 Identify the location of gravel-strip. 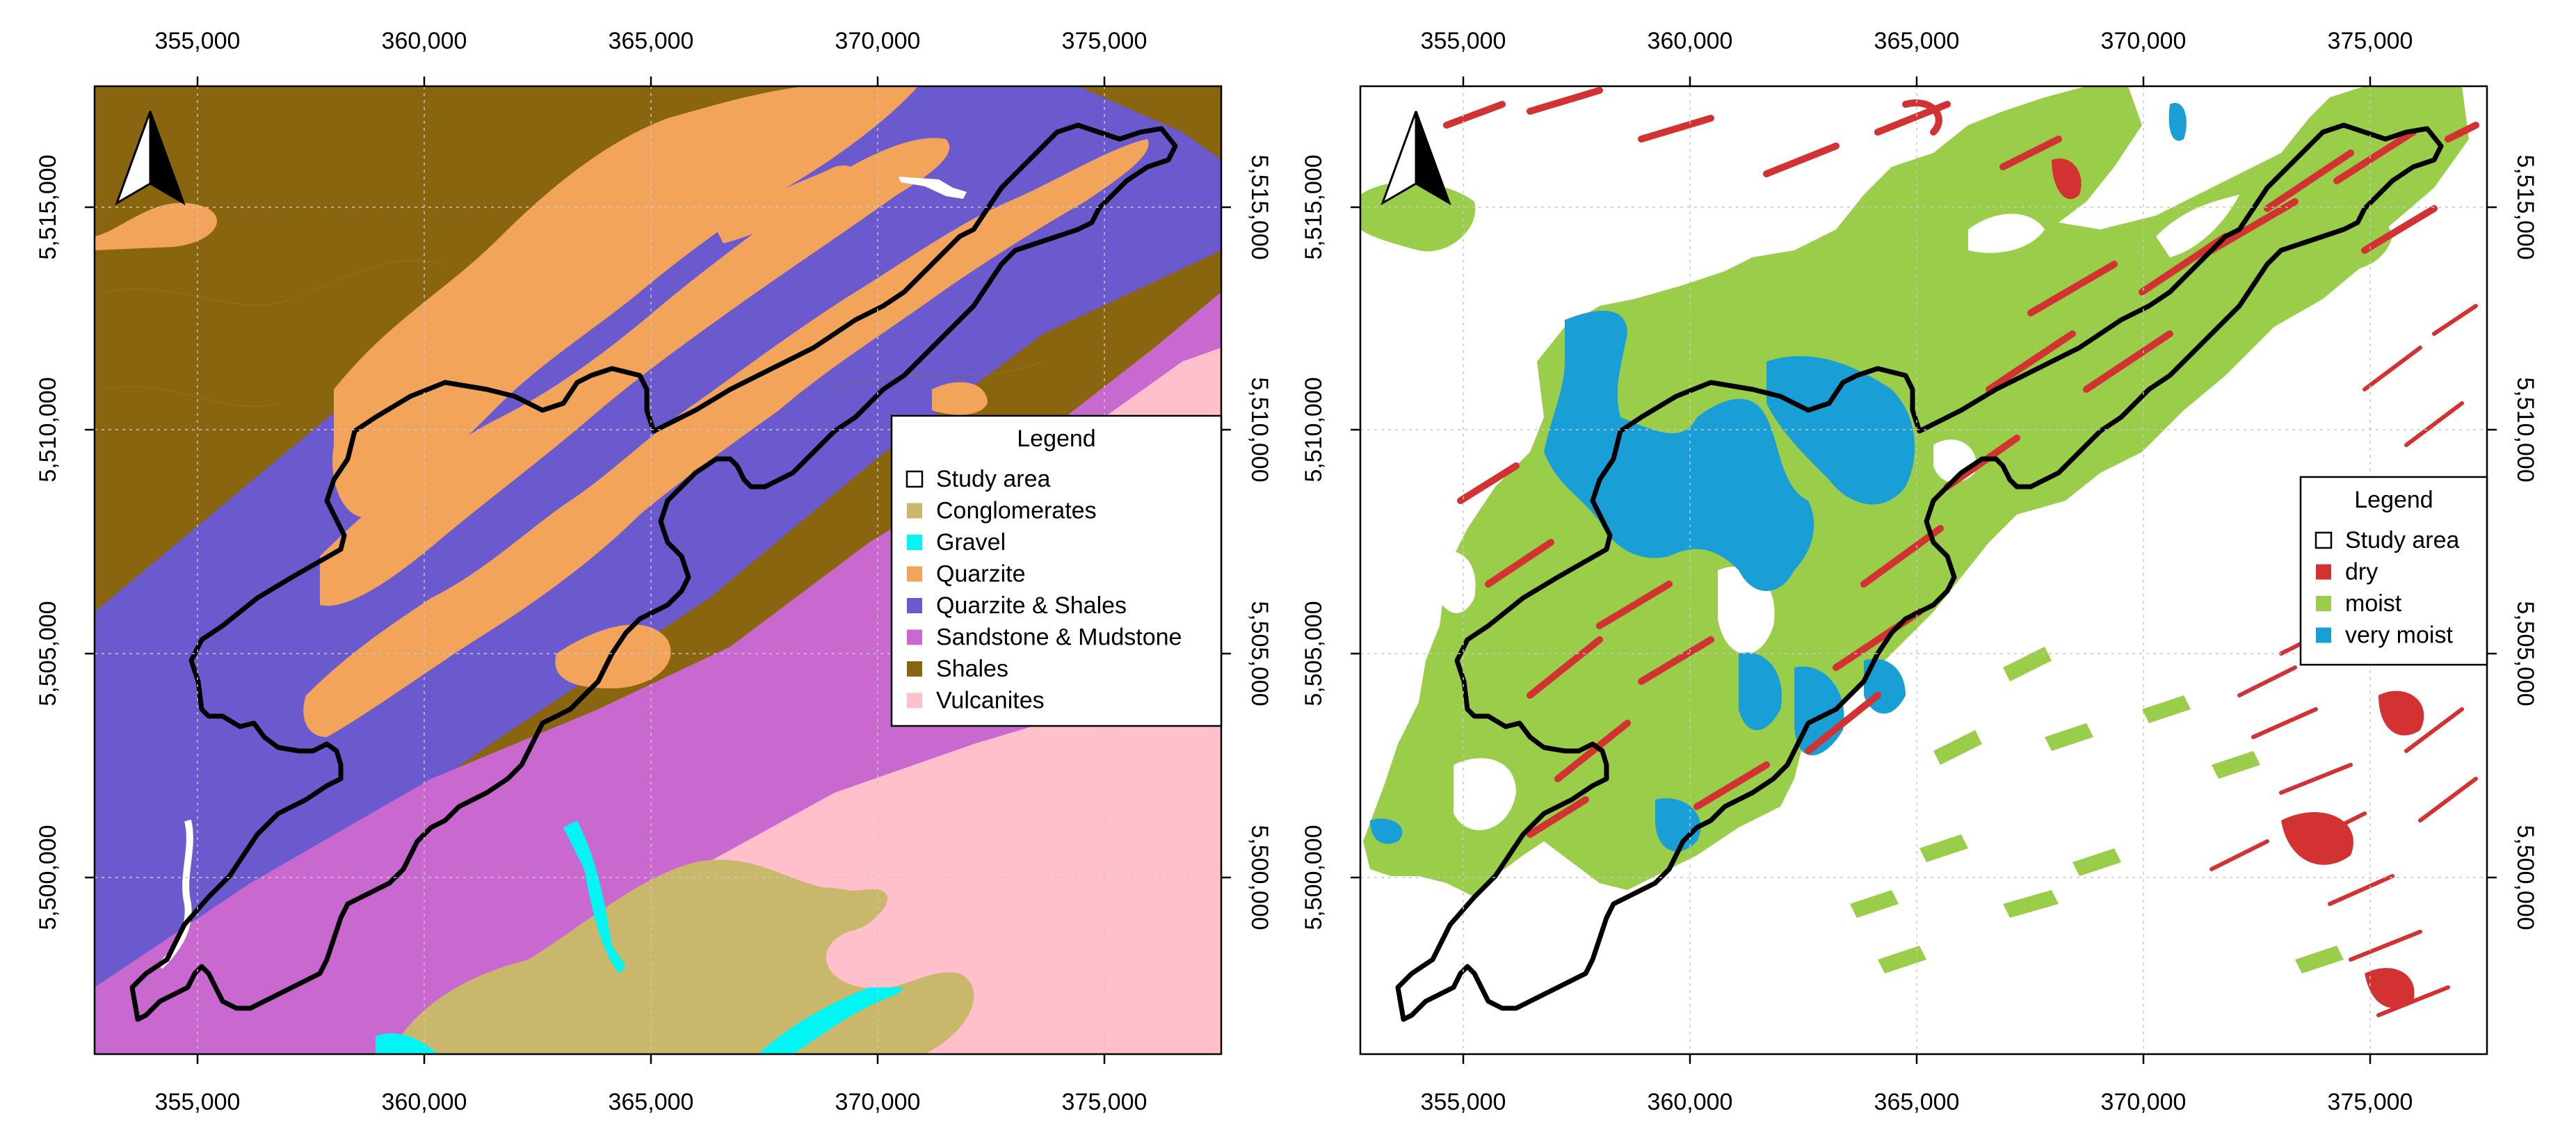
(594, 897).